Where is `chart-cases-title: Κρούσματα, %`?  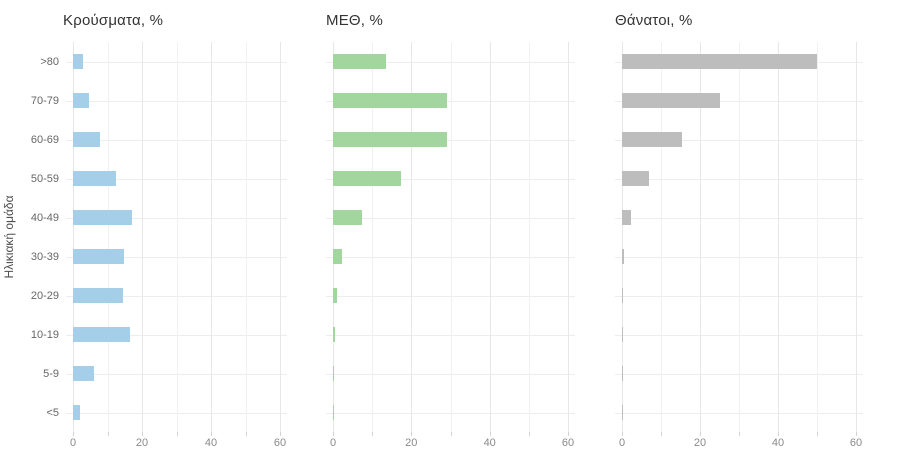 chart-cases-title: Κρούσματα, % is located at coordinates (113, 20).